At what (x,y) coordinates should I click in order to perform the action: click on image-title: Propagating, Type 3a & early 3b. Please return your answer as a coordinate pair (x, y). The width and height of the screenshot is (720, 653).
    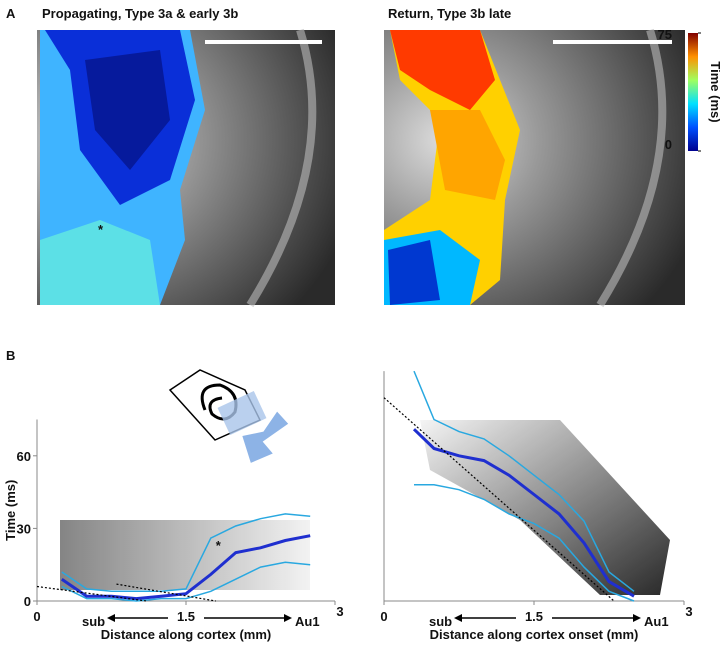
    Looking at the image, I should click on (140, 13).